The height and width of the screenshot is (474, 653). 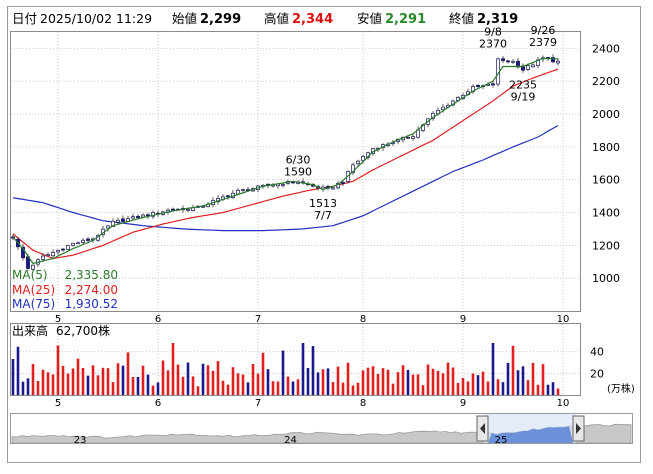 What do you see at coordinates (295, 359) in the screenshot?
I see `volume-grid` at bounding box center [295, 359].